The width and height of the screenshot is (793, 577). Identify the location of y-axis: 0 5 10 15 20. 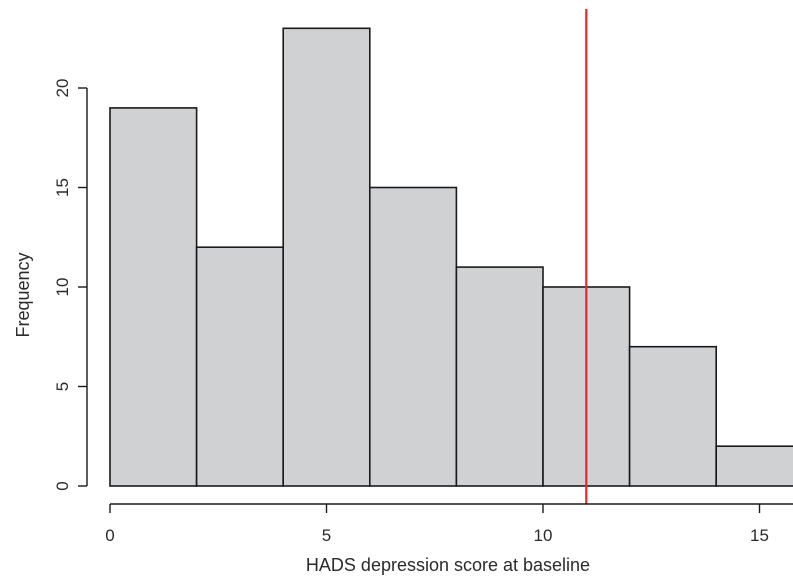
(70, 285).